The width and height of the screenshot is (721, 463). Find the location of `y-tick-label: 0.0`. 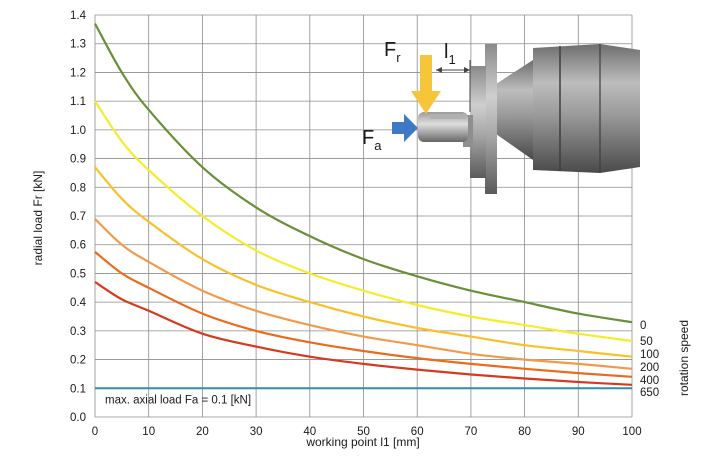

y-tick-label: 0.0 is located at coordinates (78, 418).